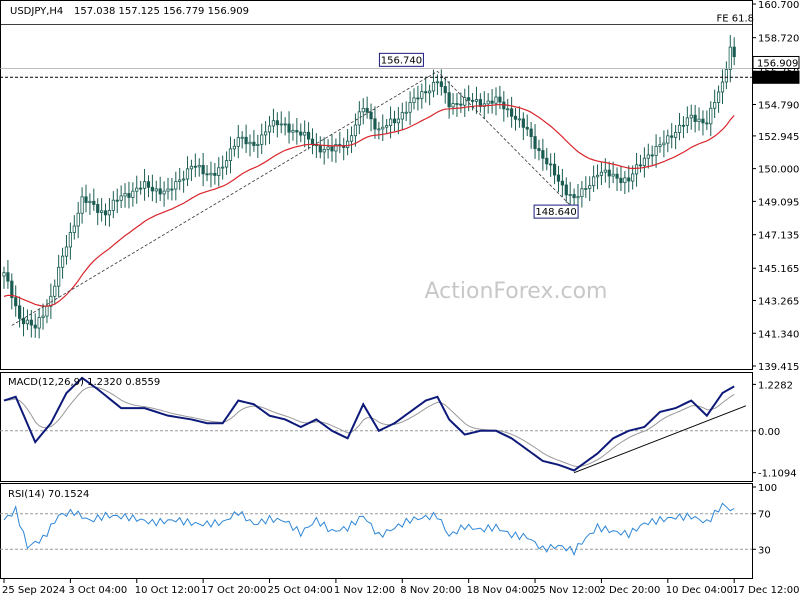 The width and height of the screenshot is (800, 600). I want to click on rsi-label: RSI(14) 70.1524, so click(48, 494).